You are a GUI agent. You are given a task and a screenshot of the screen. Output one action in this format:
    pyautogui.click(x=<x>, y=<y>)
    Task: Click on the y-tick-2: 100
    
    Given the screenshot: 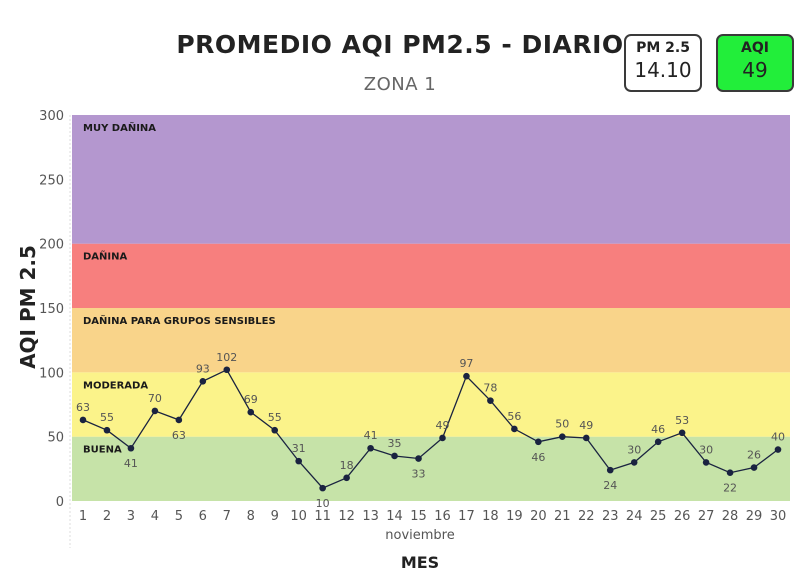 What is the action you would take?
    pyautogui.click(x=51, y=373)
    